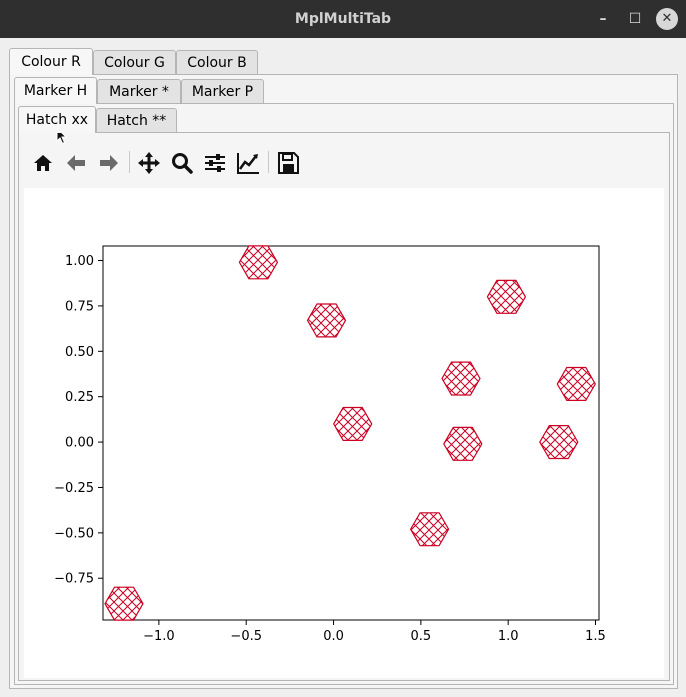 The image size is (686, 697). Describe the element at coordinates (79, 261) in the screenshot. I see `y-tick-label: 1.00` at that location.